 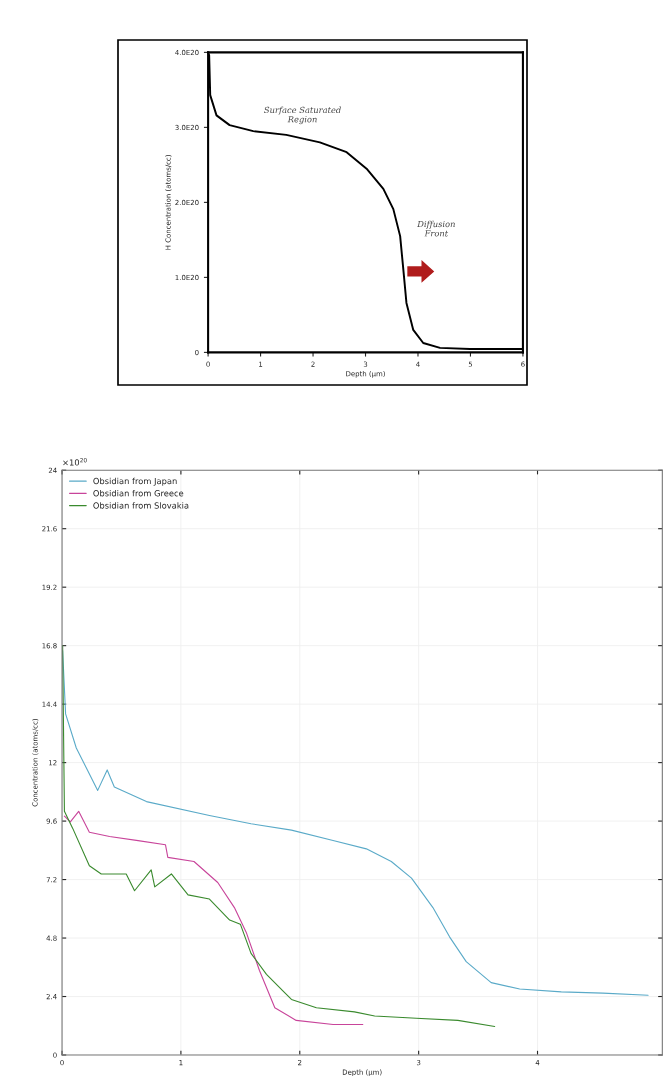 I want to click on legend-label: Obsidian from Japan, so click(x=135, y=481).